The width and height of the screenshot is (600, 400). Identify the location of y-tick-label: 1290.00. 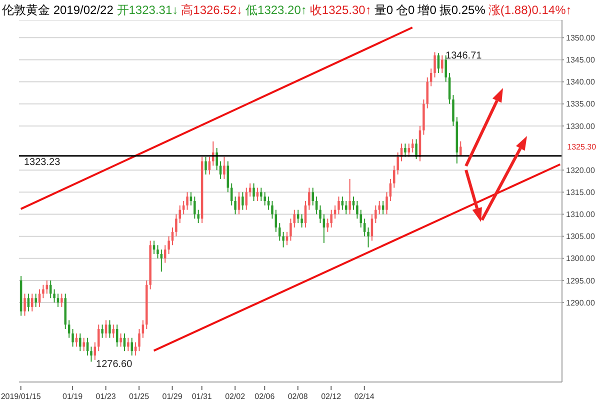
(581, 303).